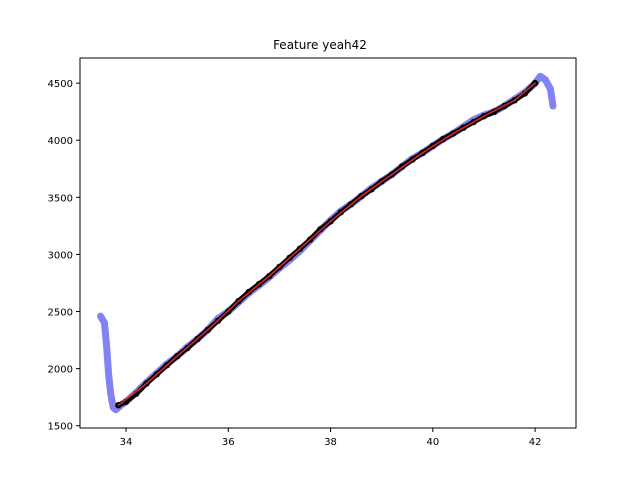 The height and width of the screenshot is (480, 640). What do you see at coordinates (525, 93) in the screenshot?
I see `data-point` at bounding box center [525, 93].